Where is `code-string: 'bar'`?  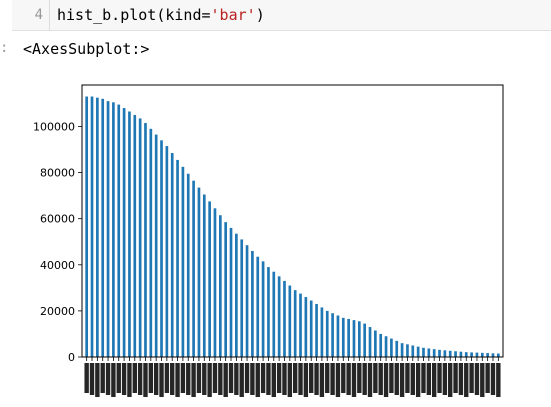 code-string: 'bar' is located at coordinates (233, 15).